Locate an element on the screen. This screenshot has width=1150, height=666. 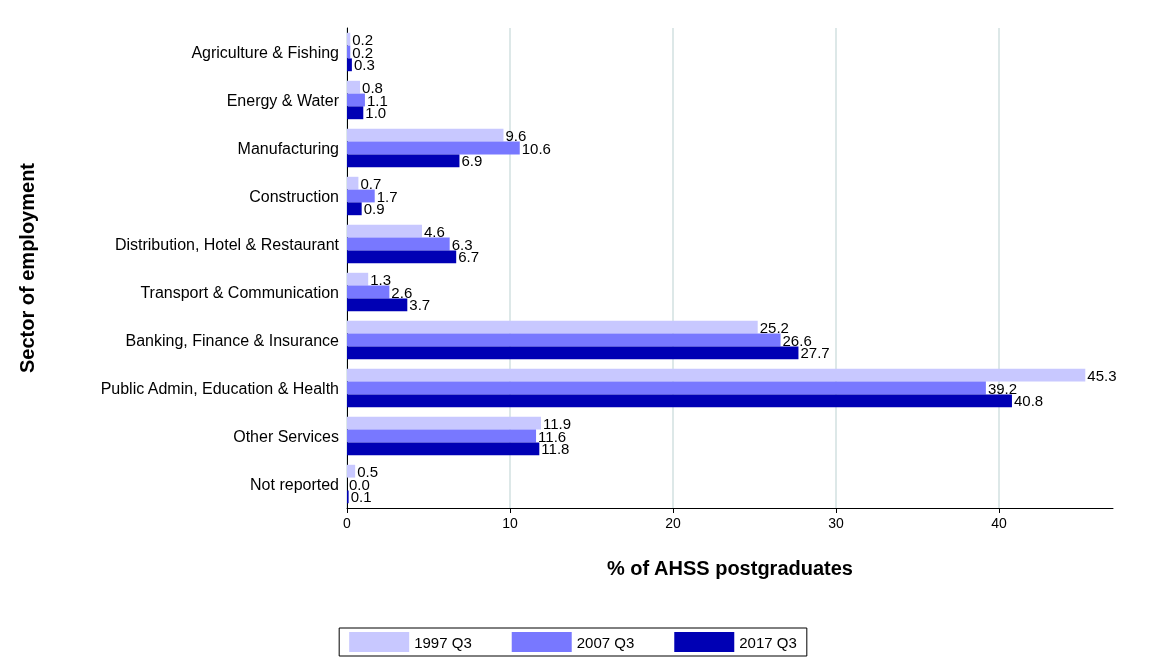
y-tick-label: Agriculture & Fishing is located at coordinates (265, 52).